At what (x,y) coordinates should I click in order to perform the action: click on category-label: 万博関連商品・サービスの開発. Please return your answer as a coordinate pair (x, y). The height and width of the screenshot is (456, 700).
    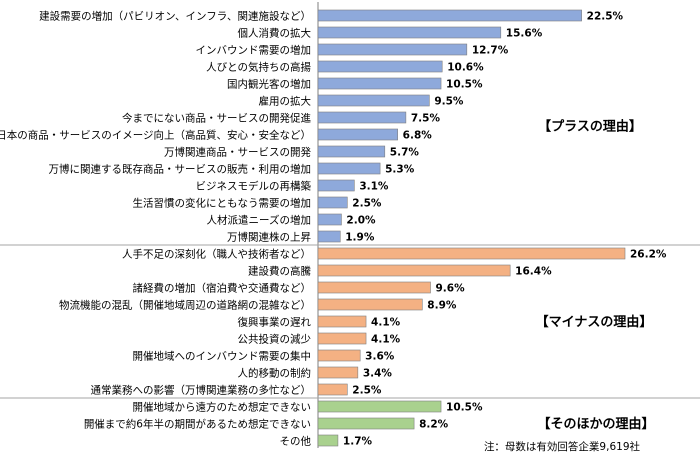
    Looking at the image, I should click on (237, 151).